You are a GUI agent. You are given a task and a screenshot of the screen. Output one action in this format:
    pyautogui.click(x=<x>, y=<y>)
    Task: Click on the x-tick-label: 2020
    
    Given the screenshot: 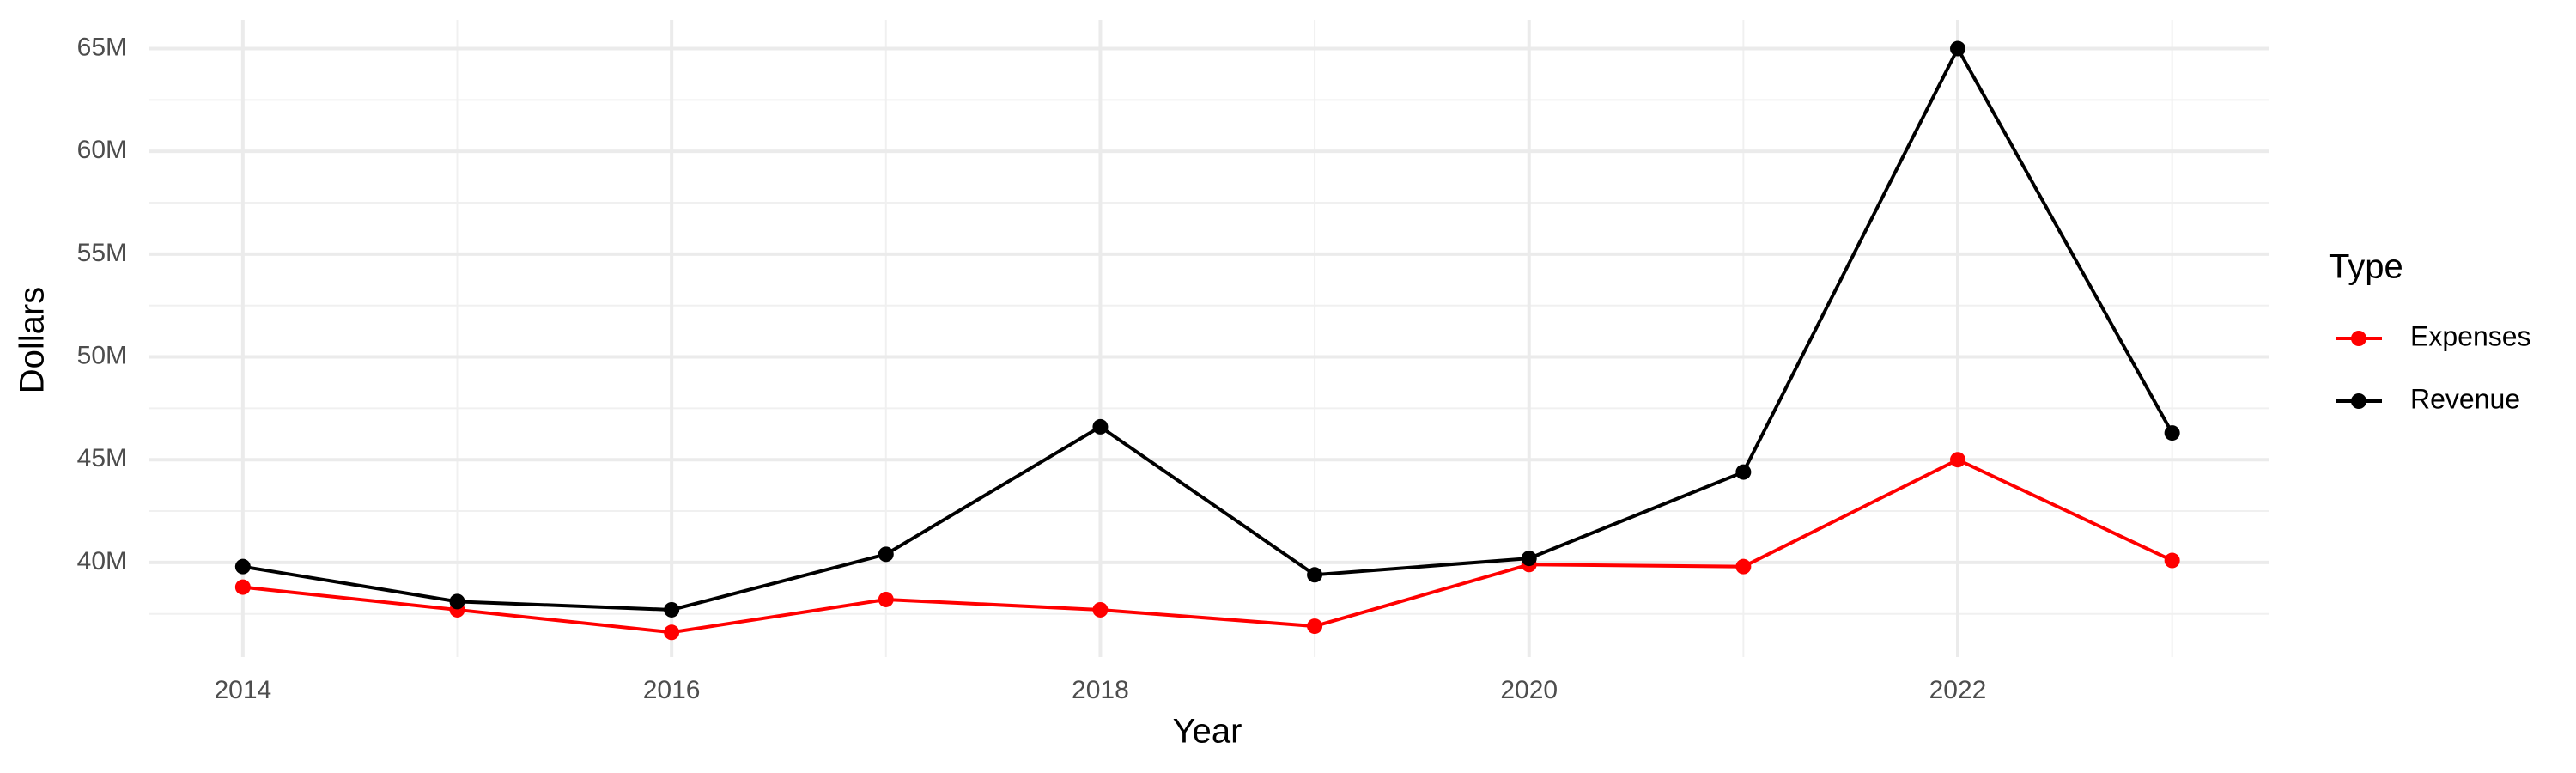 What is the action you would take?
    pyautogui.click(x=1529, y=690)
    